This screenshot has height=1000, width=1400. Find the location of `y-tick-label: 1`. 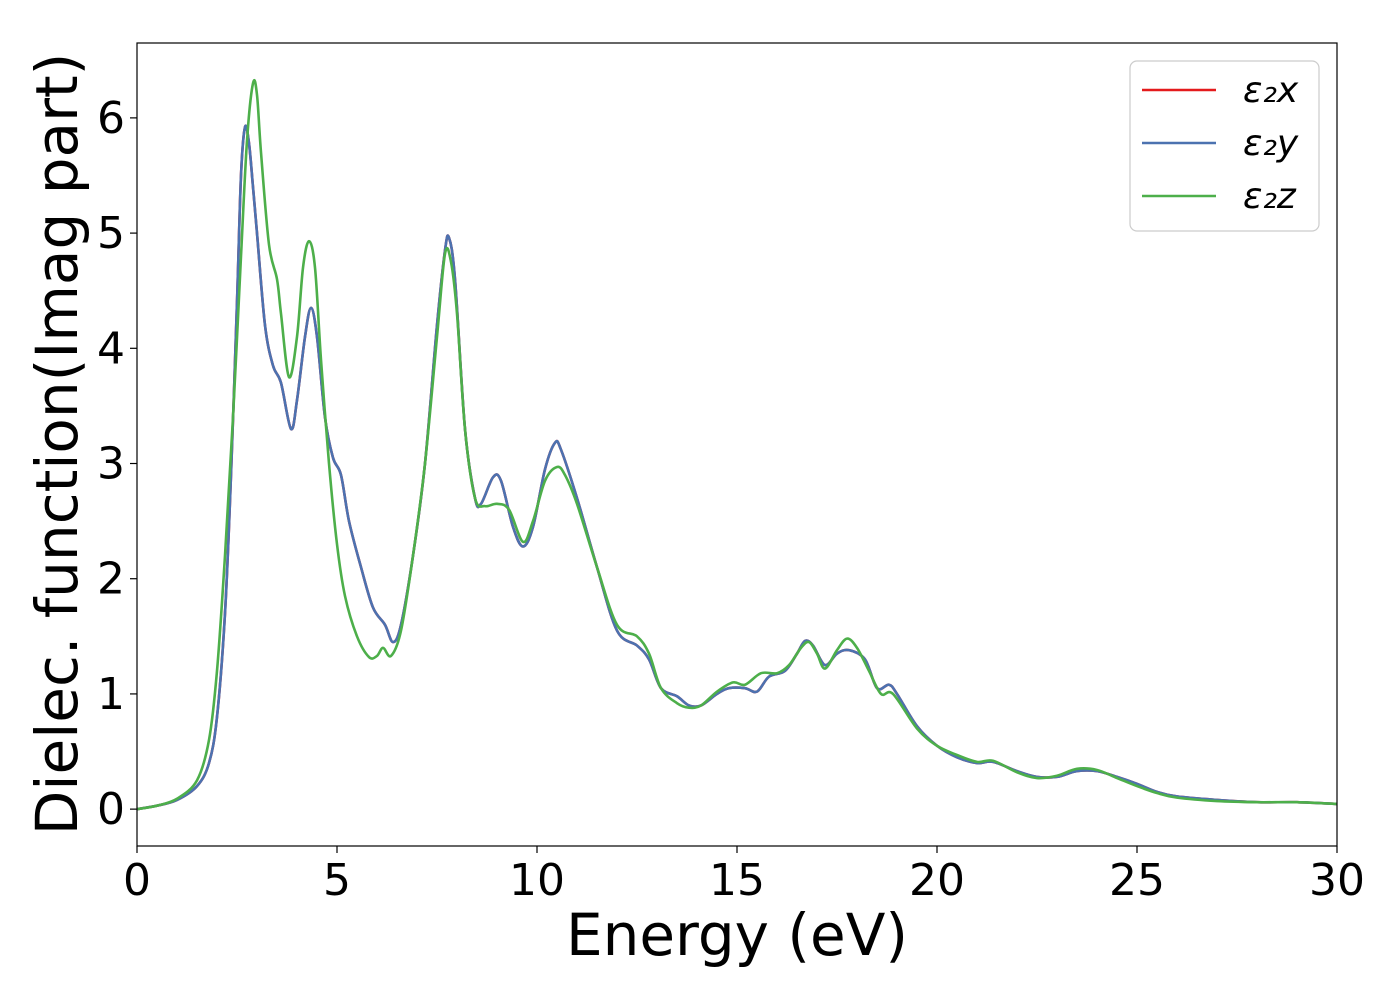

y-tick-label: 1 is located at coordinates (111, 694).